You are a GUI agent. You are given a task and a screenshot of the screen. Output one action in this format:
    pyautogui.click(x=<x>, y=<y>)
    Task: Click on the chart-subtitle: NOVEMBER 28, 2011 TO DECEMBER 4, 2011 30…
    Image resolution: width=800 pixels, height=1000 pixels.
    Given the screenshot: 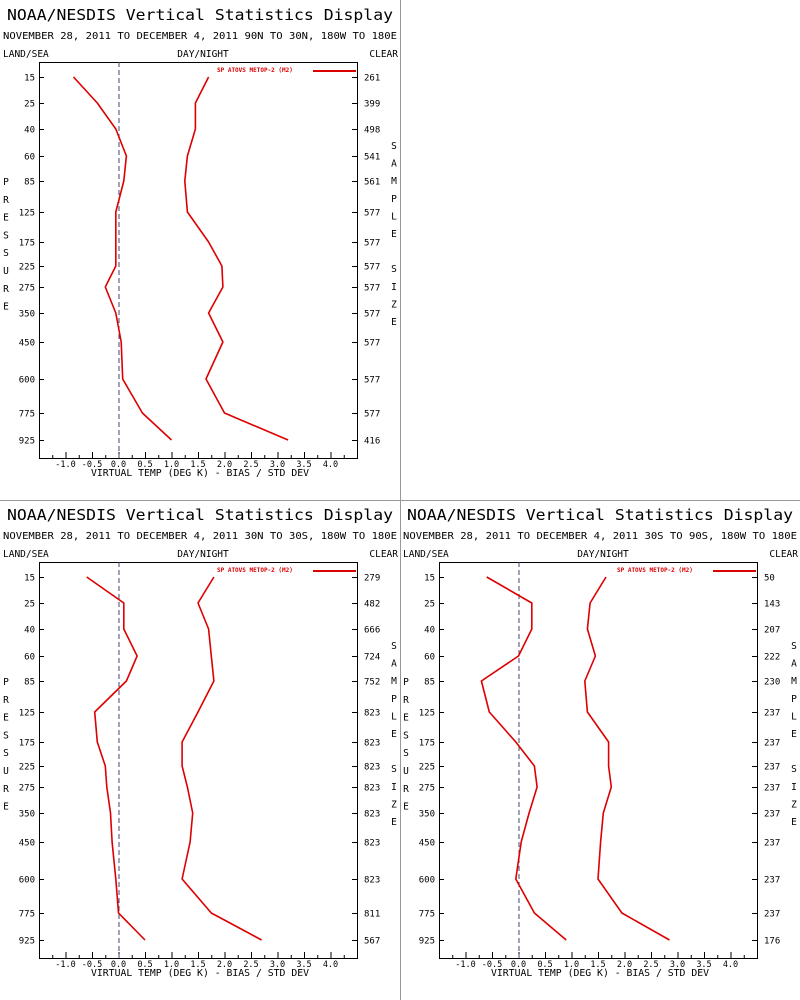 What is the action you would take?
    pyautogui.click(x=200, y=536)
    